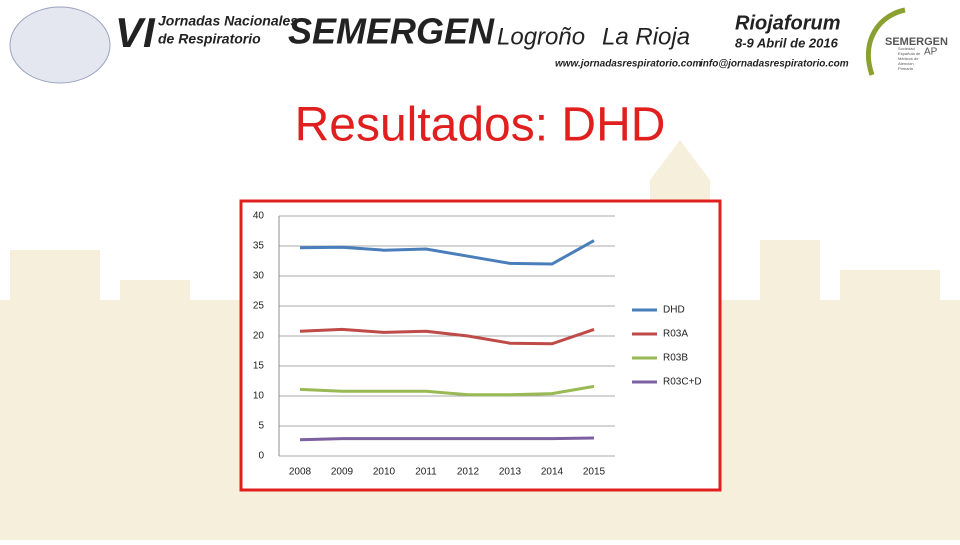  What do you see at coordinates (594, 472) in the screenshot?
I see `x-tick-label: 2015` at bounding box center [594, 472].